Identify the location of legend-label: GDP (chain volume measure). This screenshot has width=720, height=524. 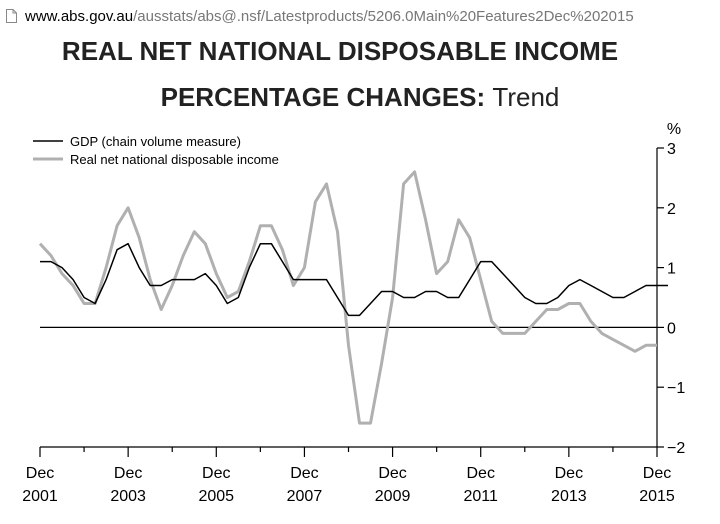
(155, 141).